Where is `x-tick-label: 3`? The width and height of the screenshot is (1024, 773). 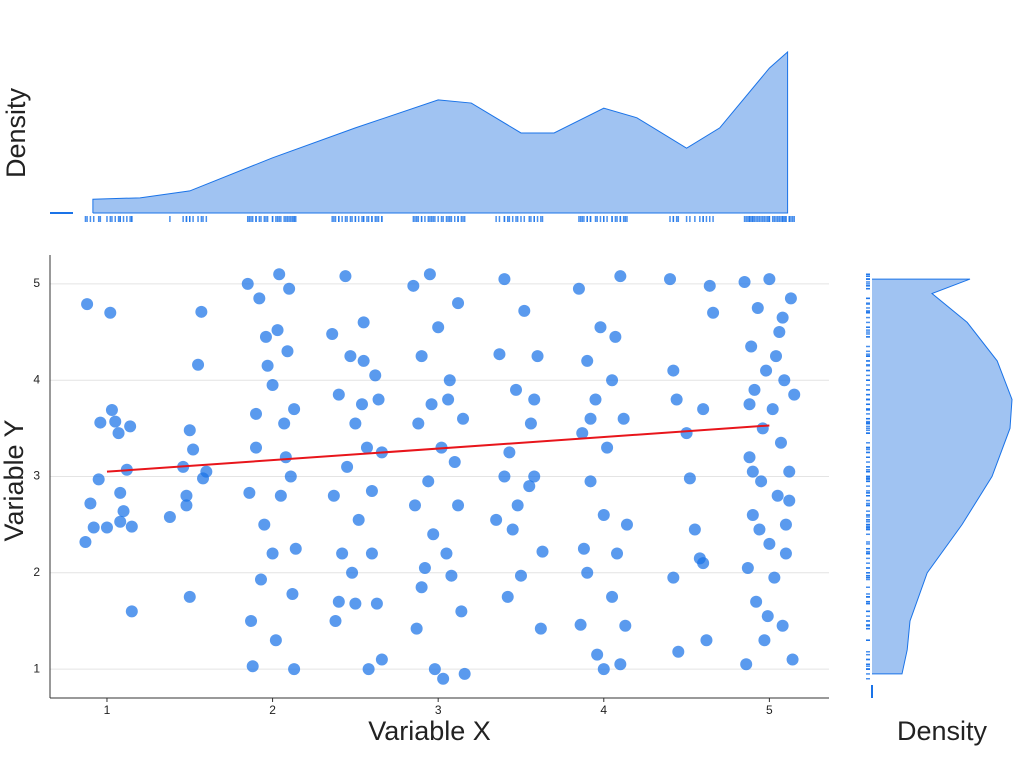 x-tick-label: 3 is located at coordinates (438, 710).